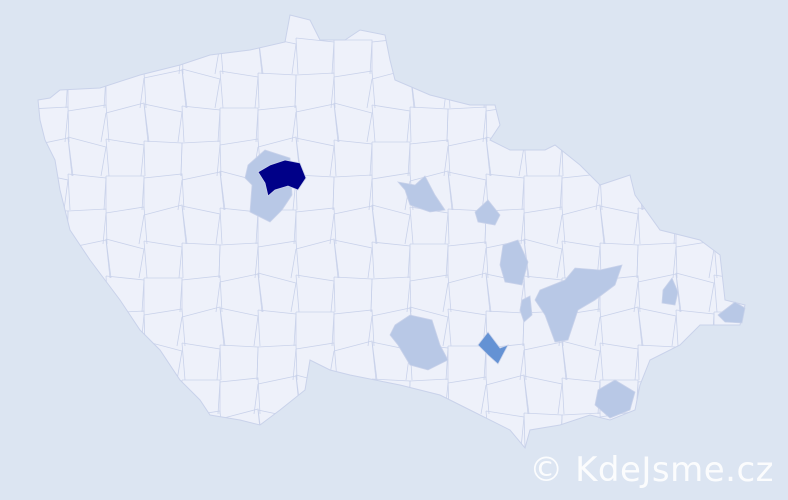 This screenshot has width=788, height=500. What do you see at coordinates (282, 178) in the screenshot?
I see `district-high` at bounding box center [282, 178].